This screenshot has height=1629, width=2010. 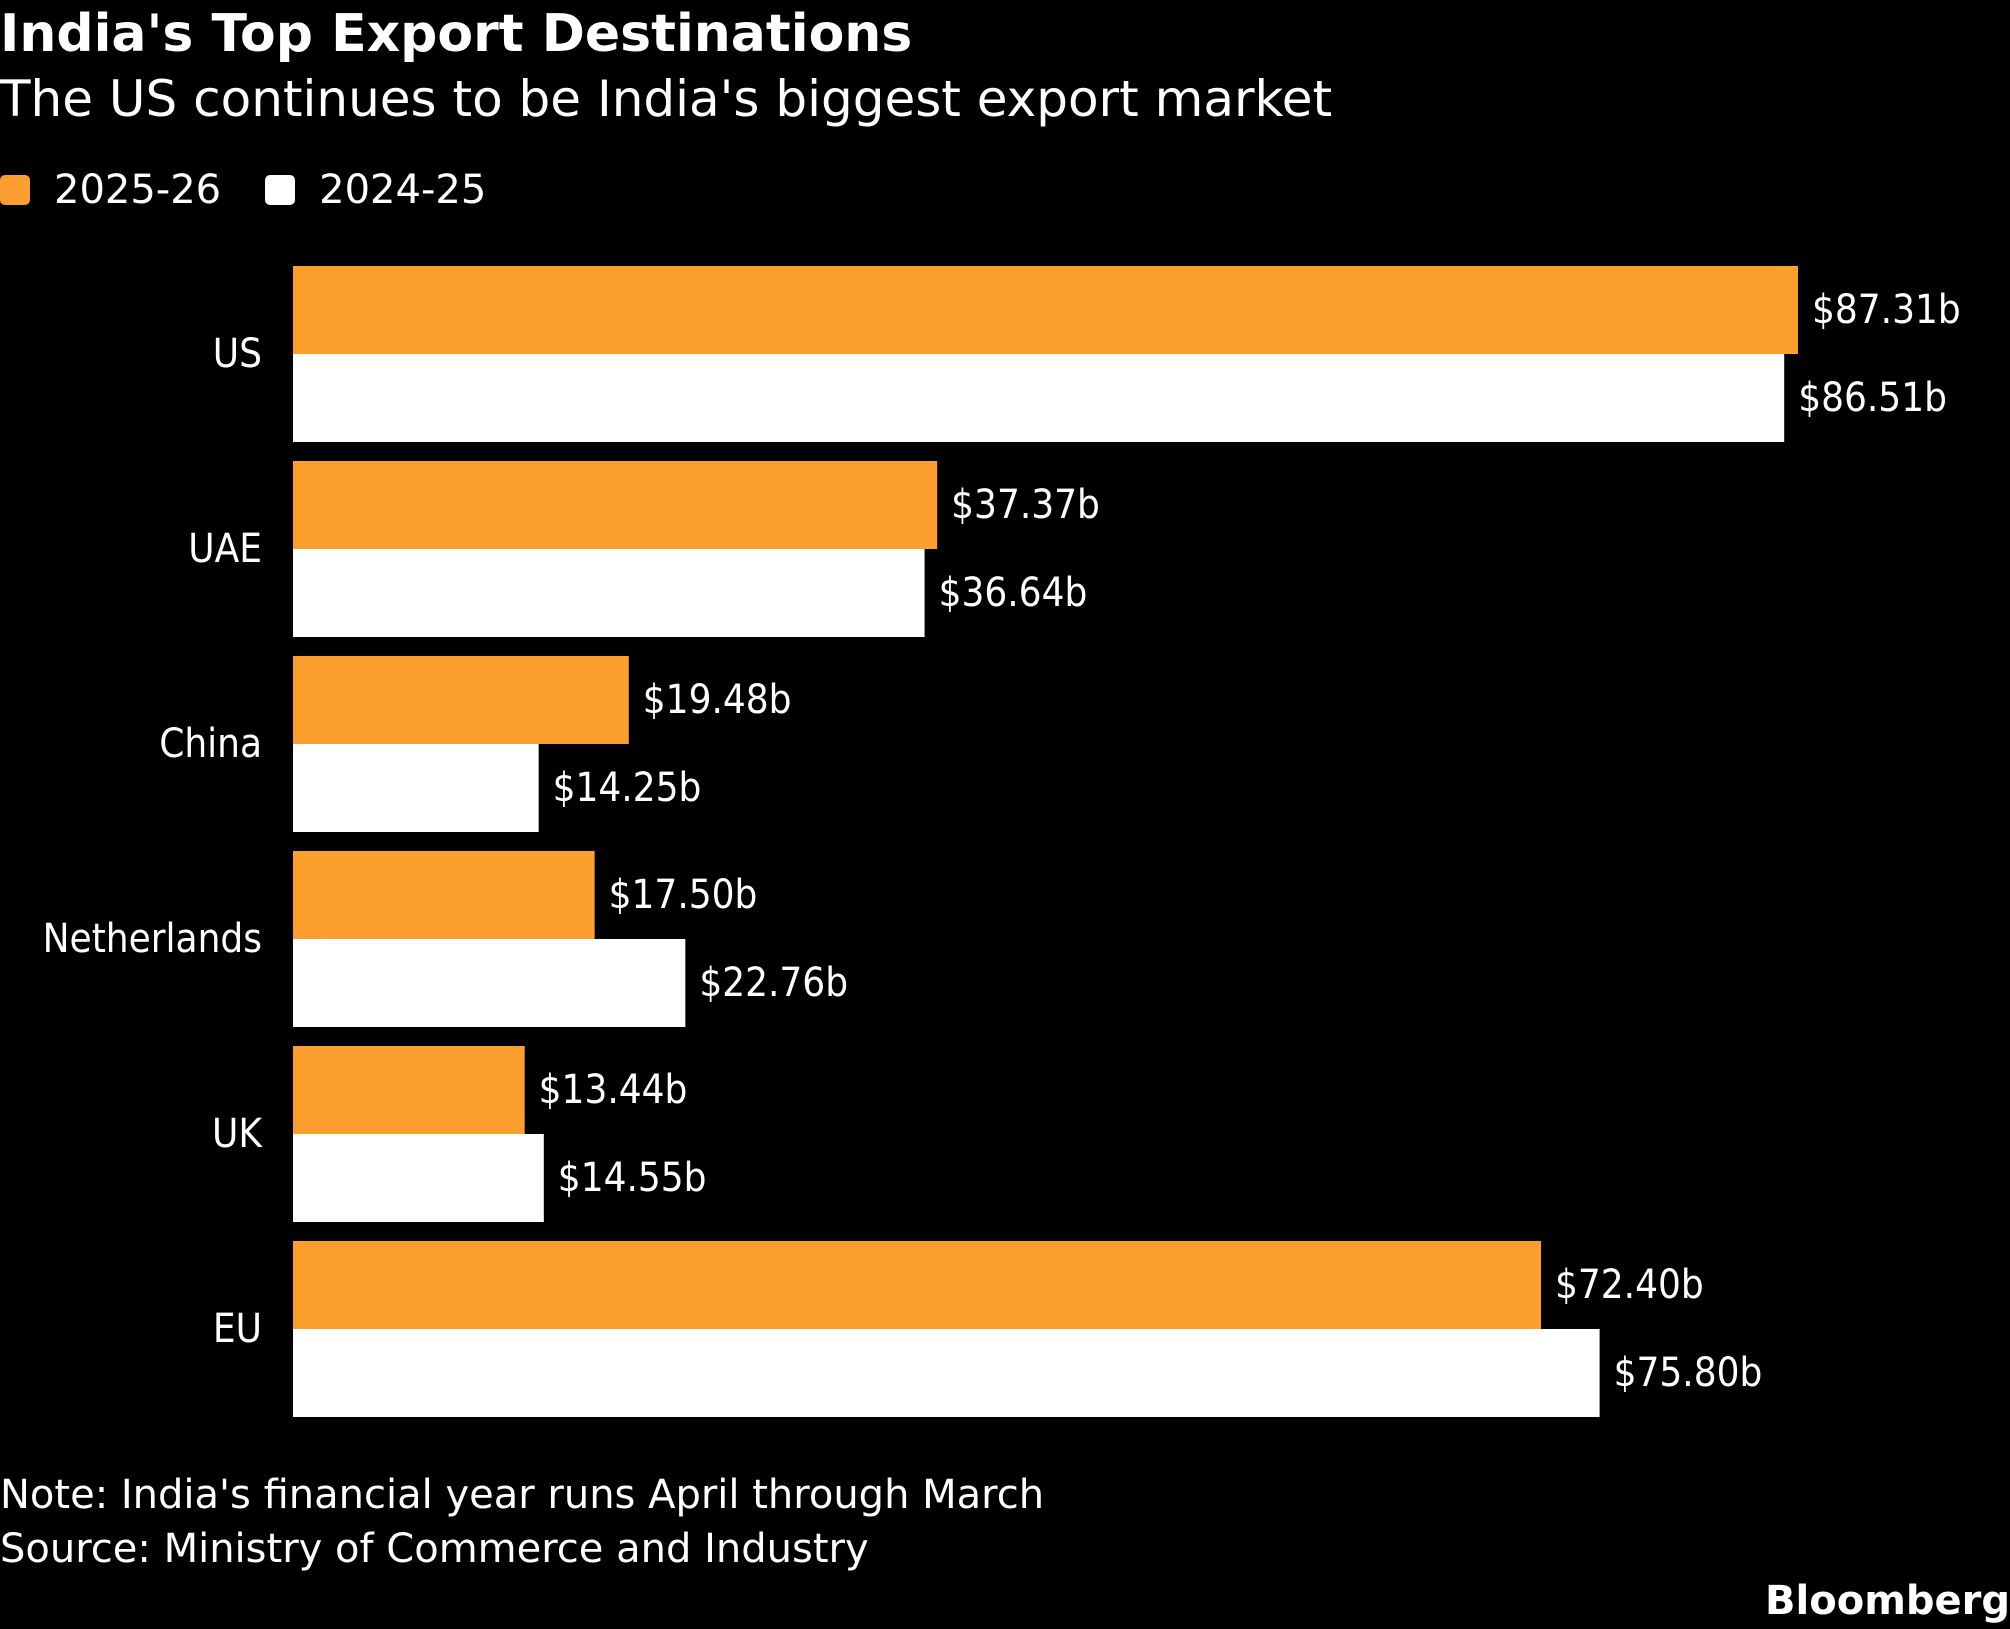 I want to click on category-label-uae: UAE, so click(x=225, y=549).